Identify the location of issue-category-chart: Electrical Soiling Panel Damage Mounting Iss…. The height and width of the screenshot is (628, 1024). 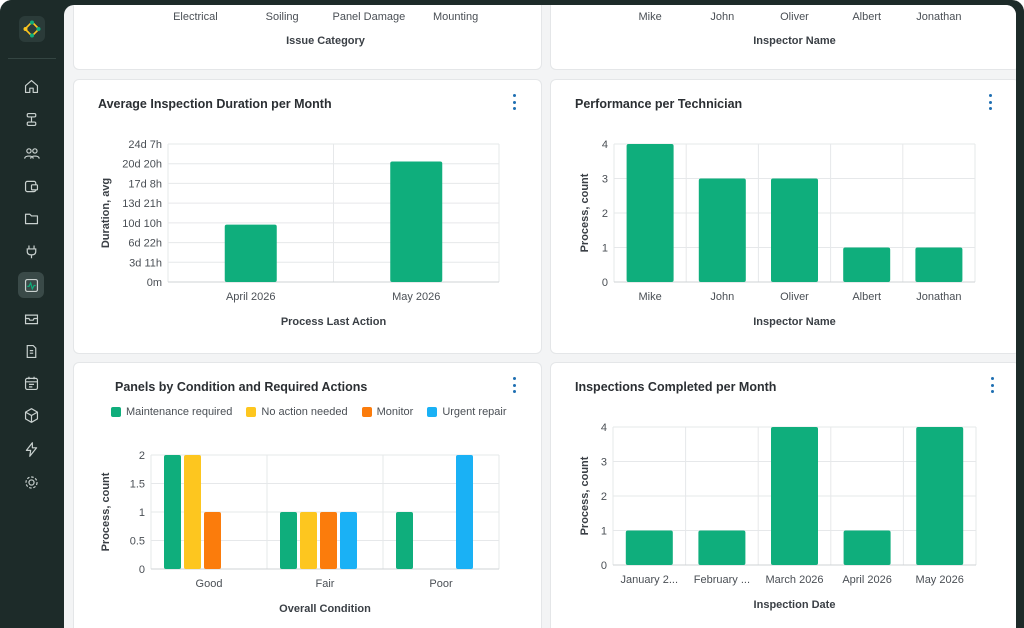
(325, 29).